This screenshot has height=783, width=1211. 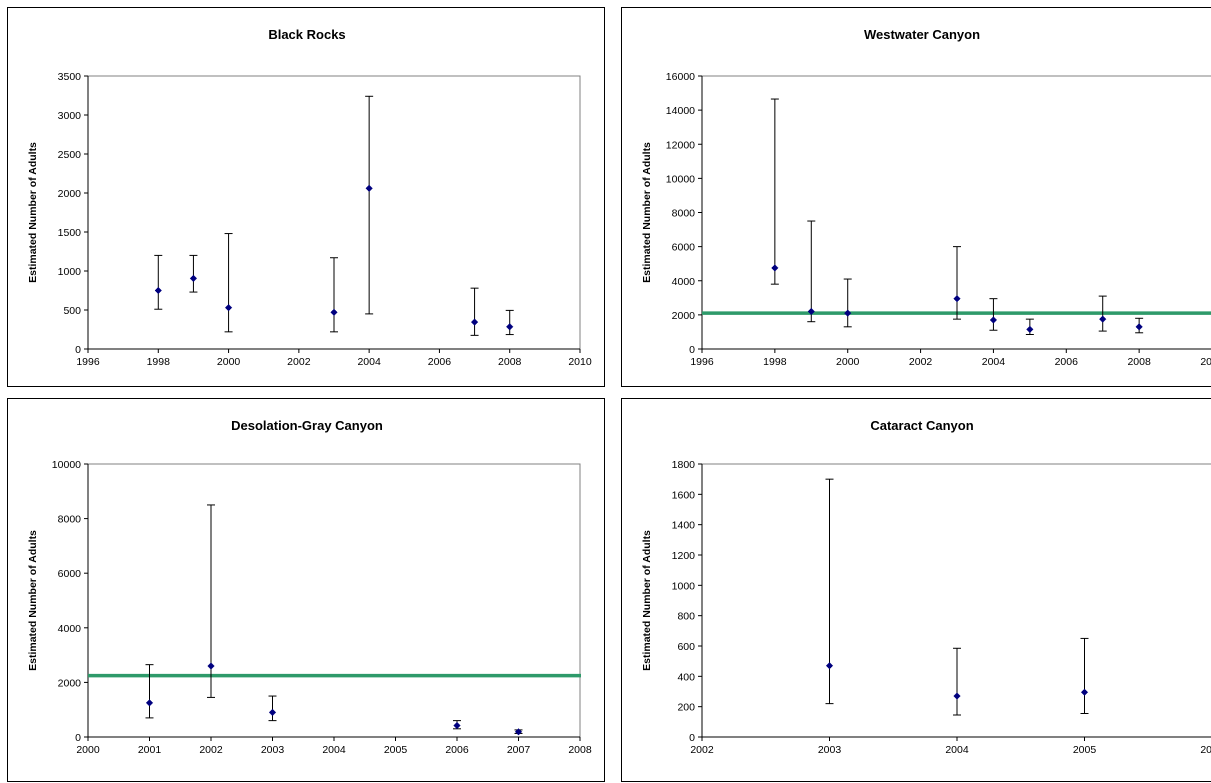 What do you see at coordinates (70, 77) in the screenshot?
I see `y-tick-label: 3500` at bounding box center [70, 77].